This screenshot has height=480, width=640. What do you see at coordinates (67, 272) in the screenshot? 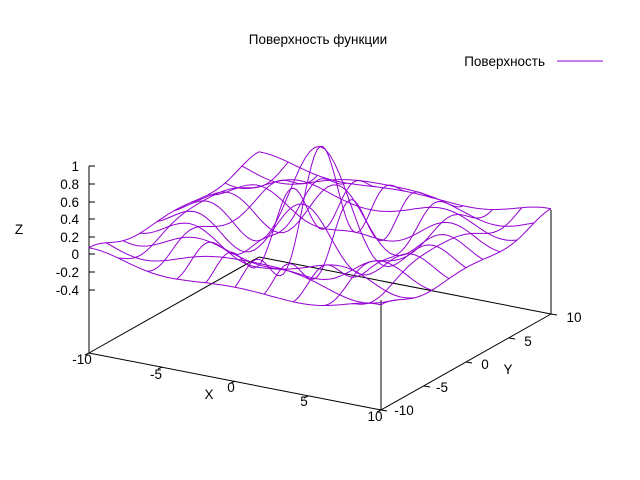
I see `z-tick-label: -0.2` at bounding box center [67, 272].